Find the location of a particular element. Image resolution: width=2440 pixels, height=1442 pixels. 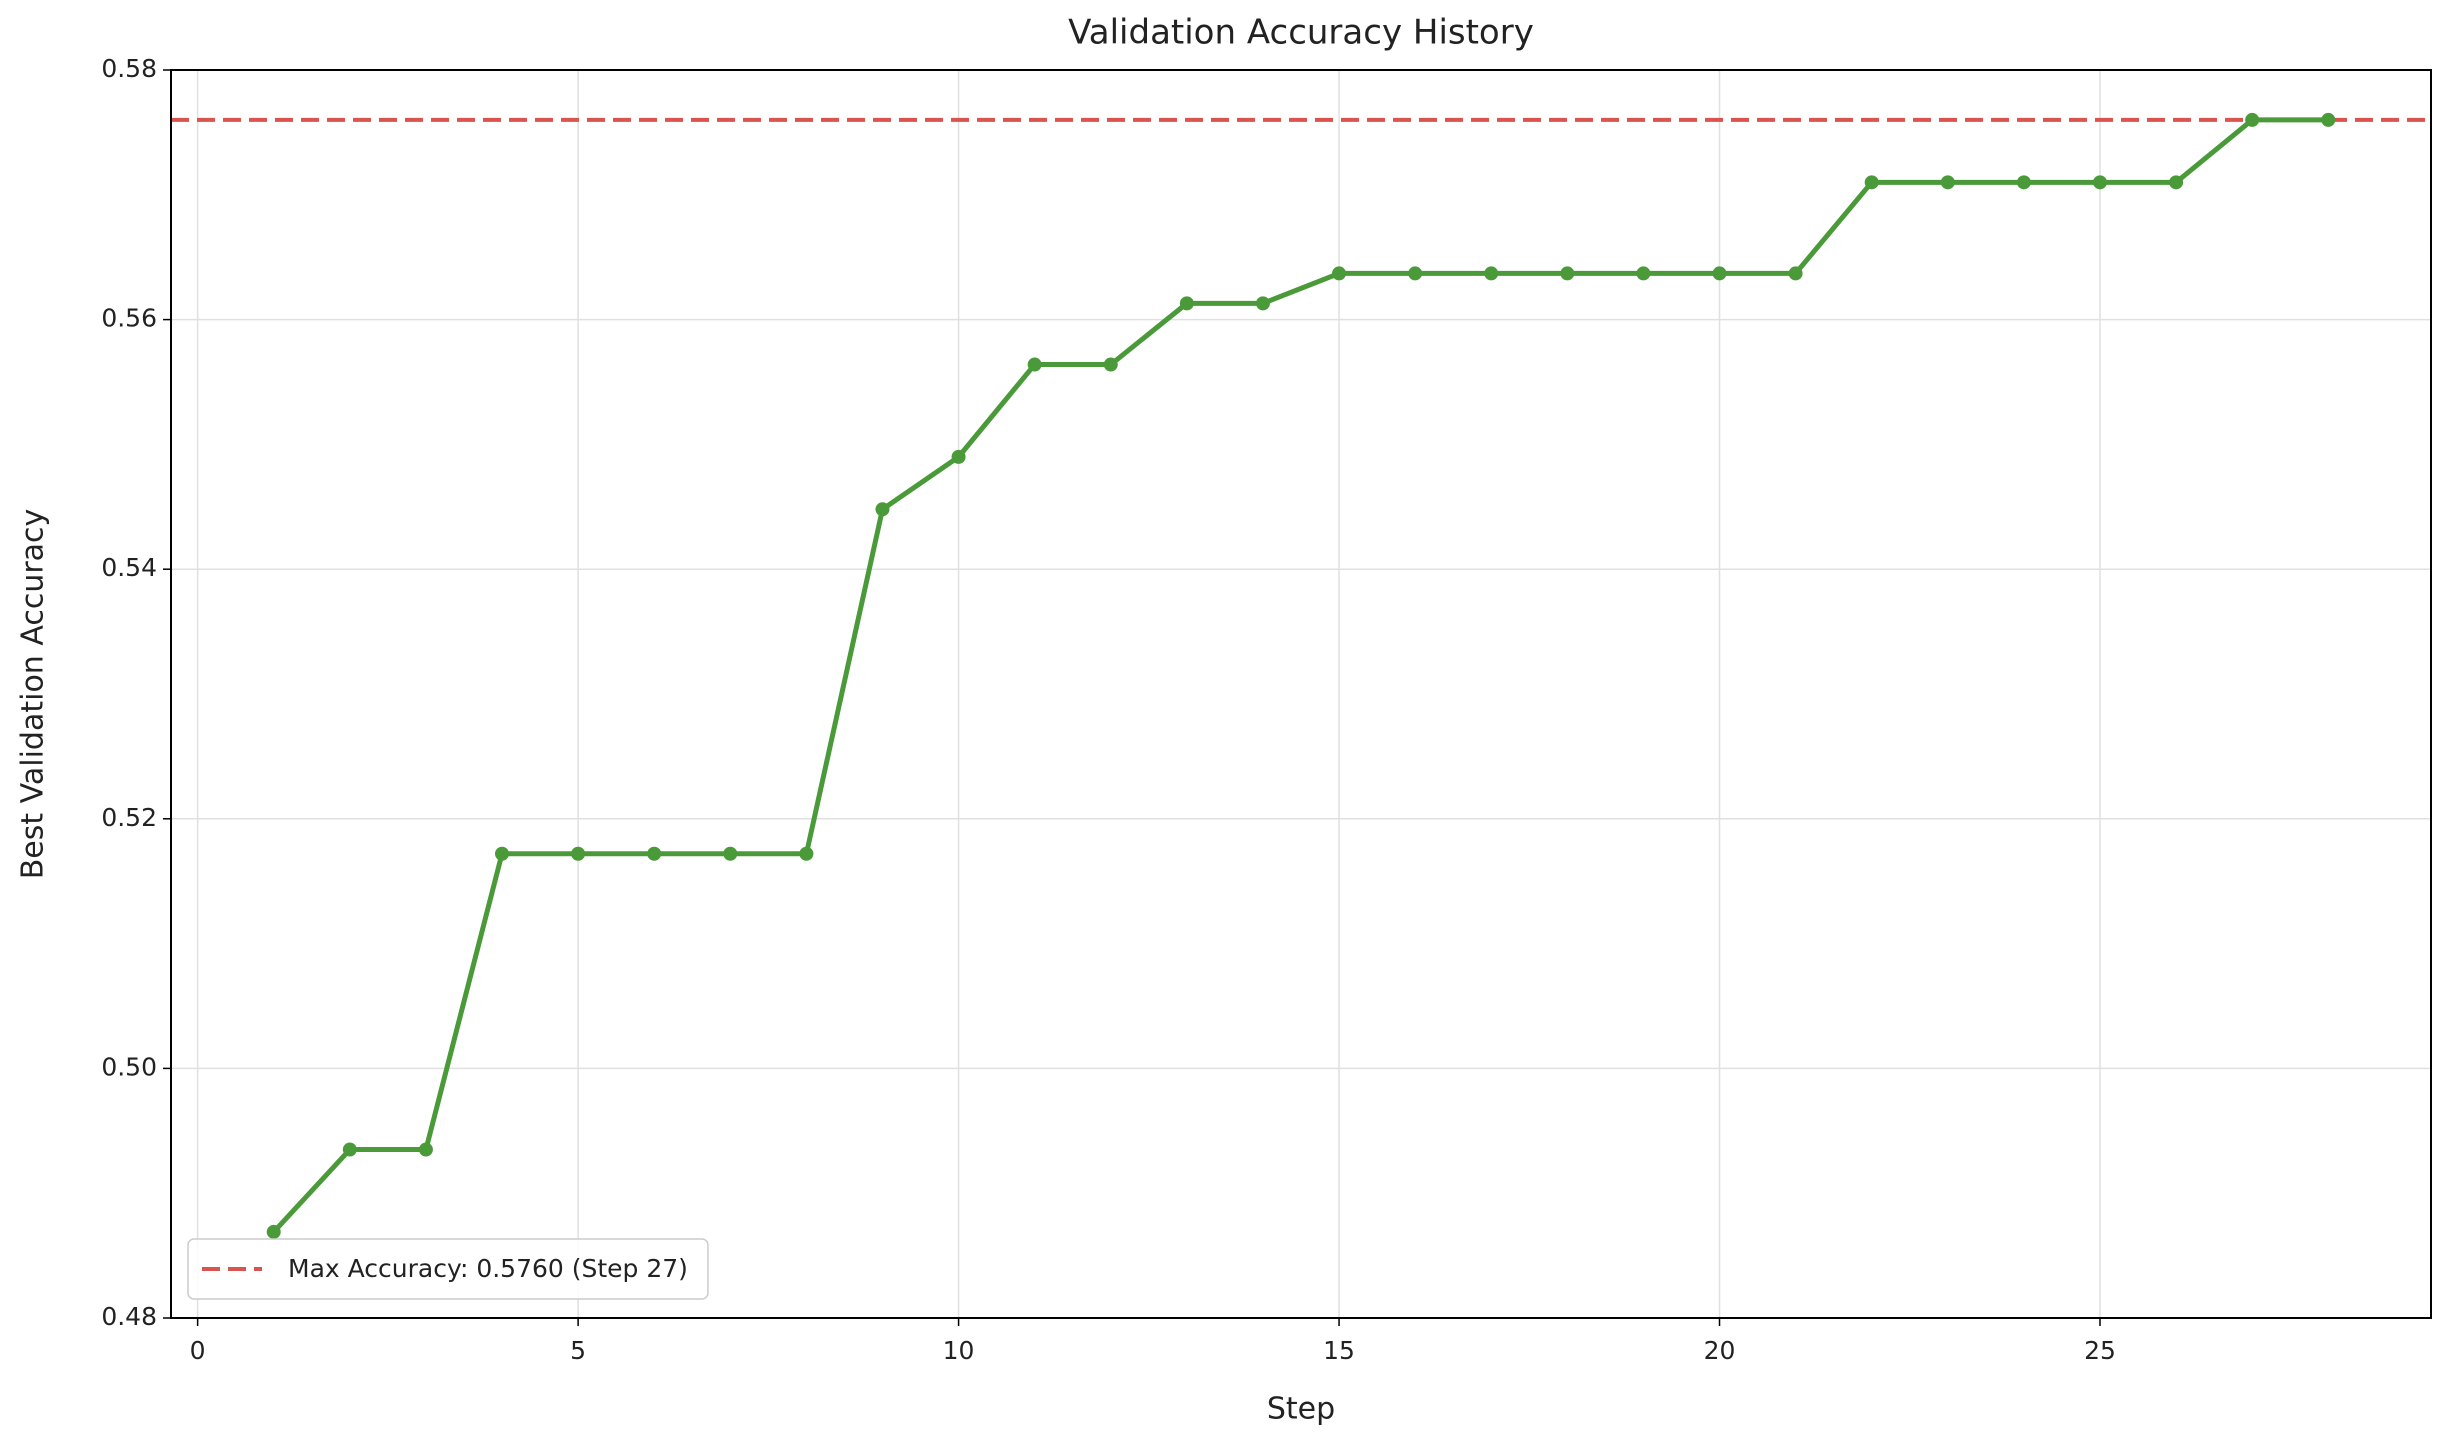

x-tick-label: 10 is located at coordinates (959, 1350).